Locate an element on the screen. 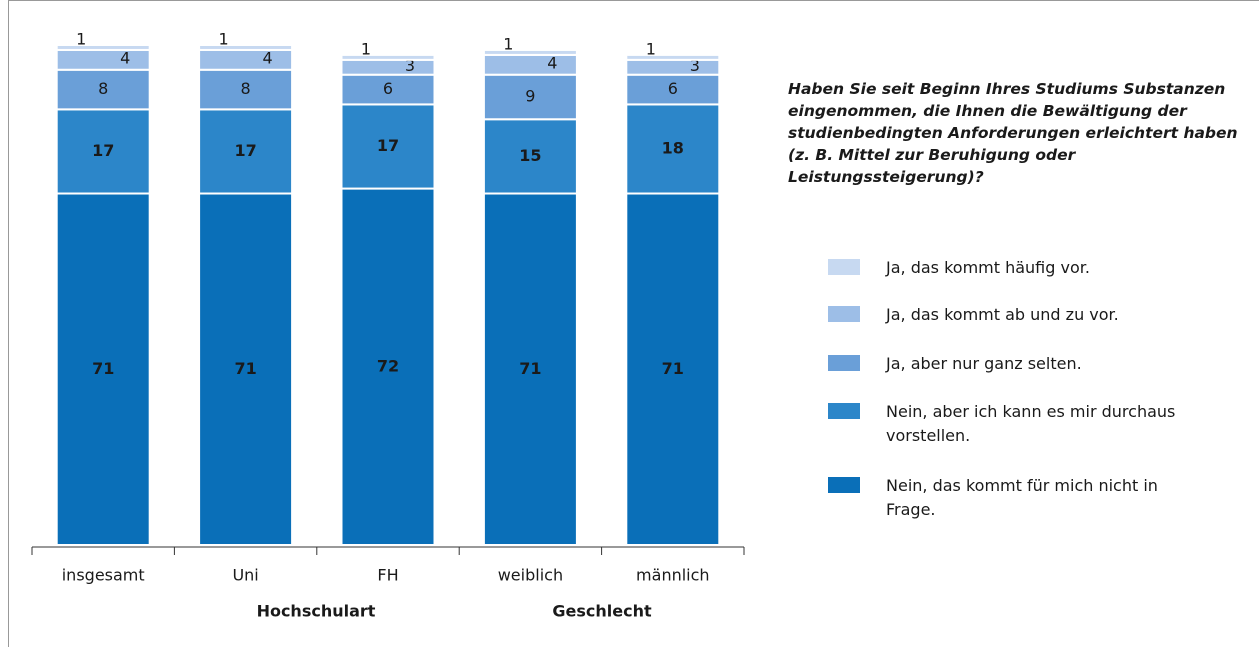 This screenshot has width=1259, height=647. data-label: 72 is located at coordinates (388, 365).